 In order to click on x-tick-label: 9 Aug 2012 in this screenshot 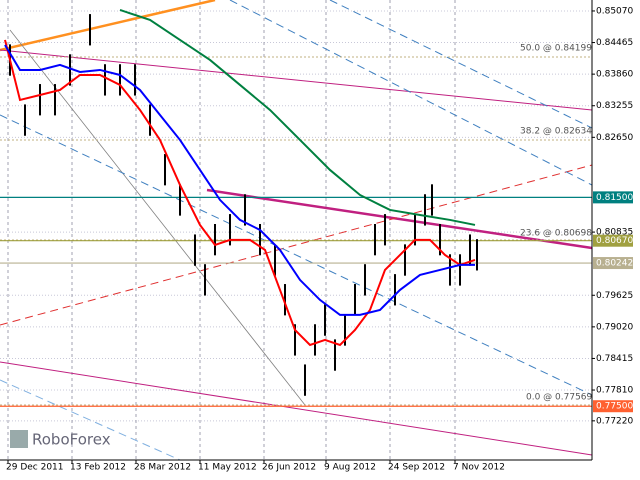, I will do `click(350, 468)`.